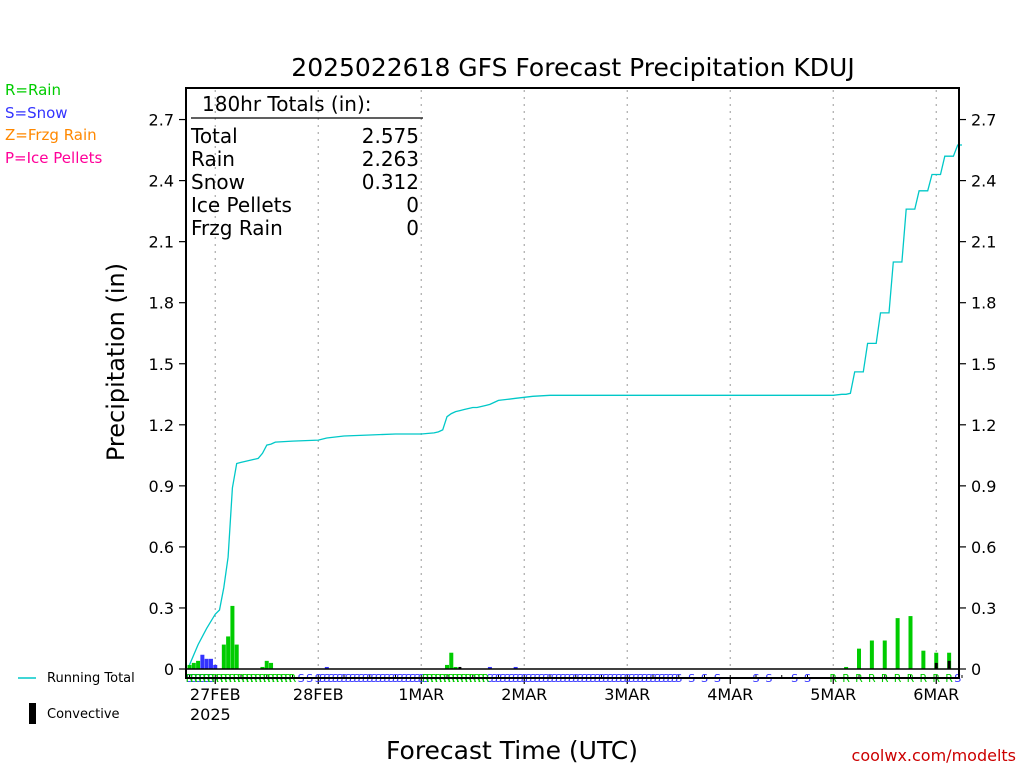 The image size is (1024, 768). I want to click on y-tick-label-left: 2.1, so click(161, 242).